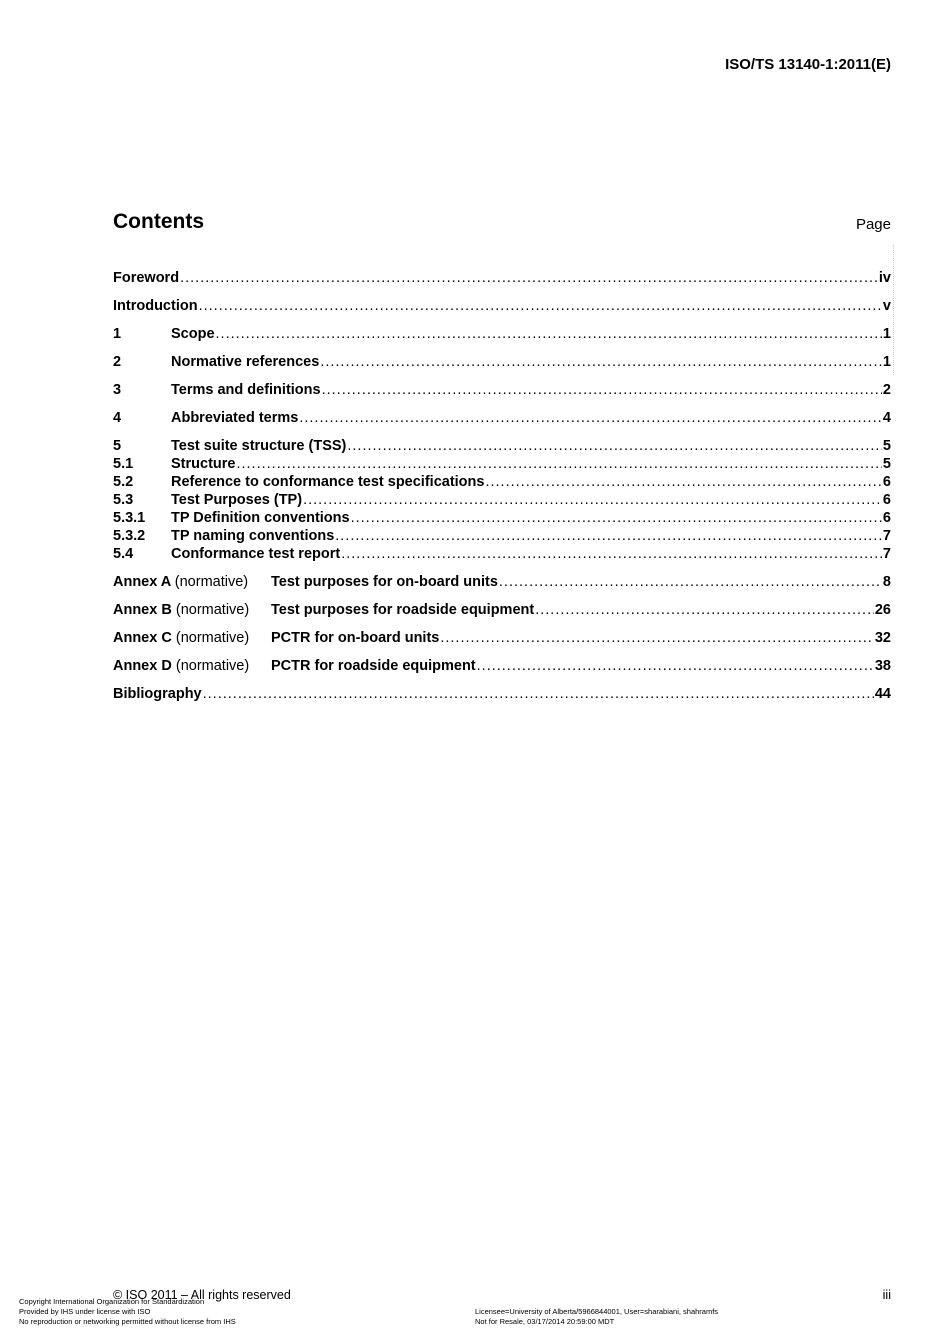 This screenshot has width=950, height=1344. I want to click on contents-title: Contents, so click(158, 221).